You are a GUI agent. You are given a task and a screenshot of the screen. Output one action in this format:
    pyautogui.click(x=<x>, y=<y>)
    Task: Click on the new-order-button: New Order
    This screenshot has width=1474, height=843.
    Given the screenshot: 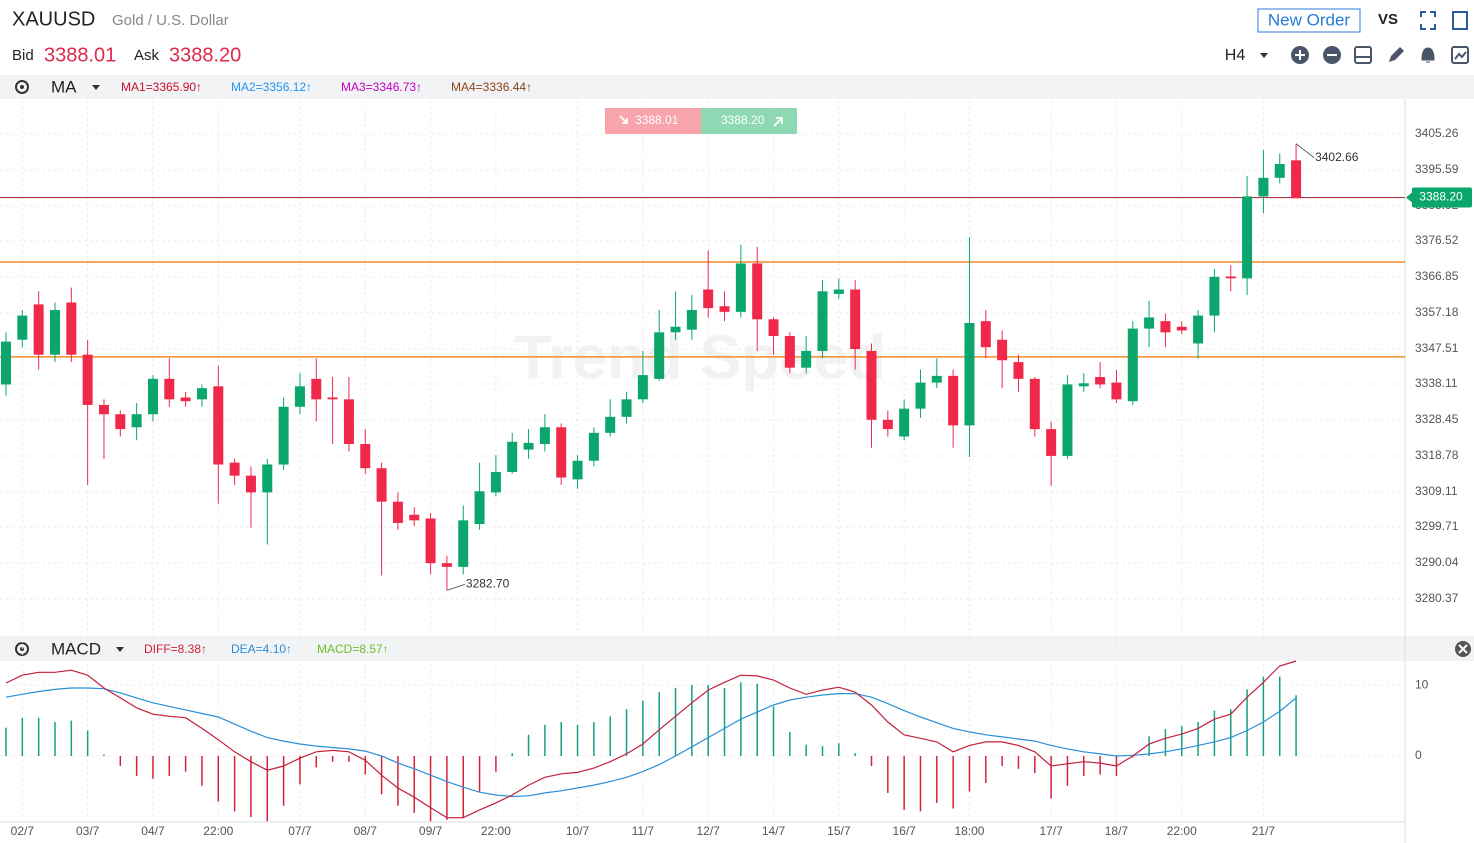 What is the action you would take?
    pyautogui.click(x=1309, y=20)
    